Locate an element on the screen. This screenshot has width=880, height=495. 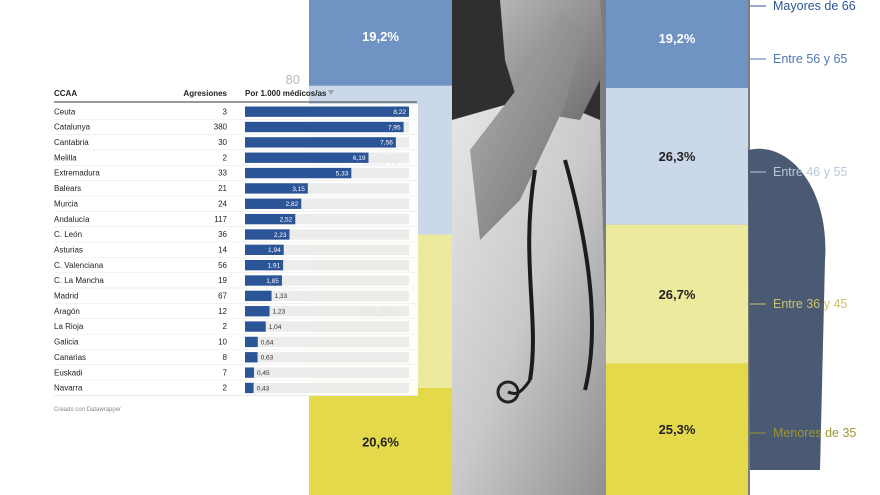
segment-label: 25,3% is located at coordinates (677, 429).